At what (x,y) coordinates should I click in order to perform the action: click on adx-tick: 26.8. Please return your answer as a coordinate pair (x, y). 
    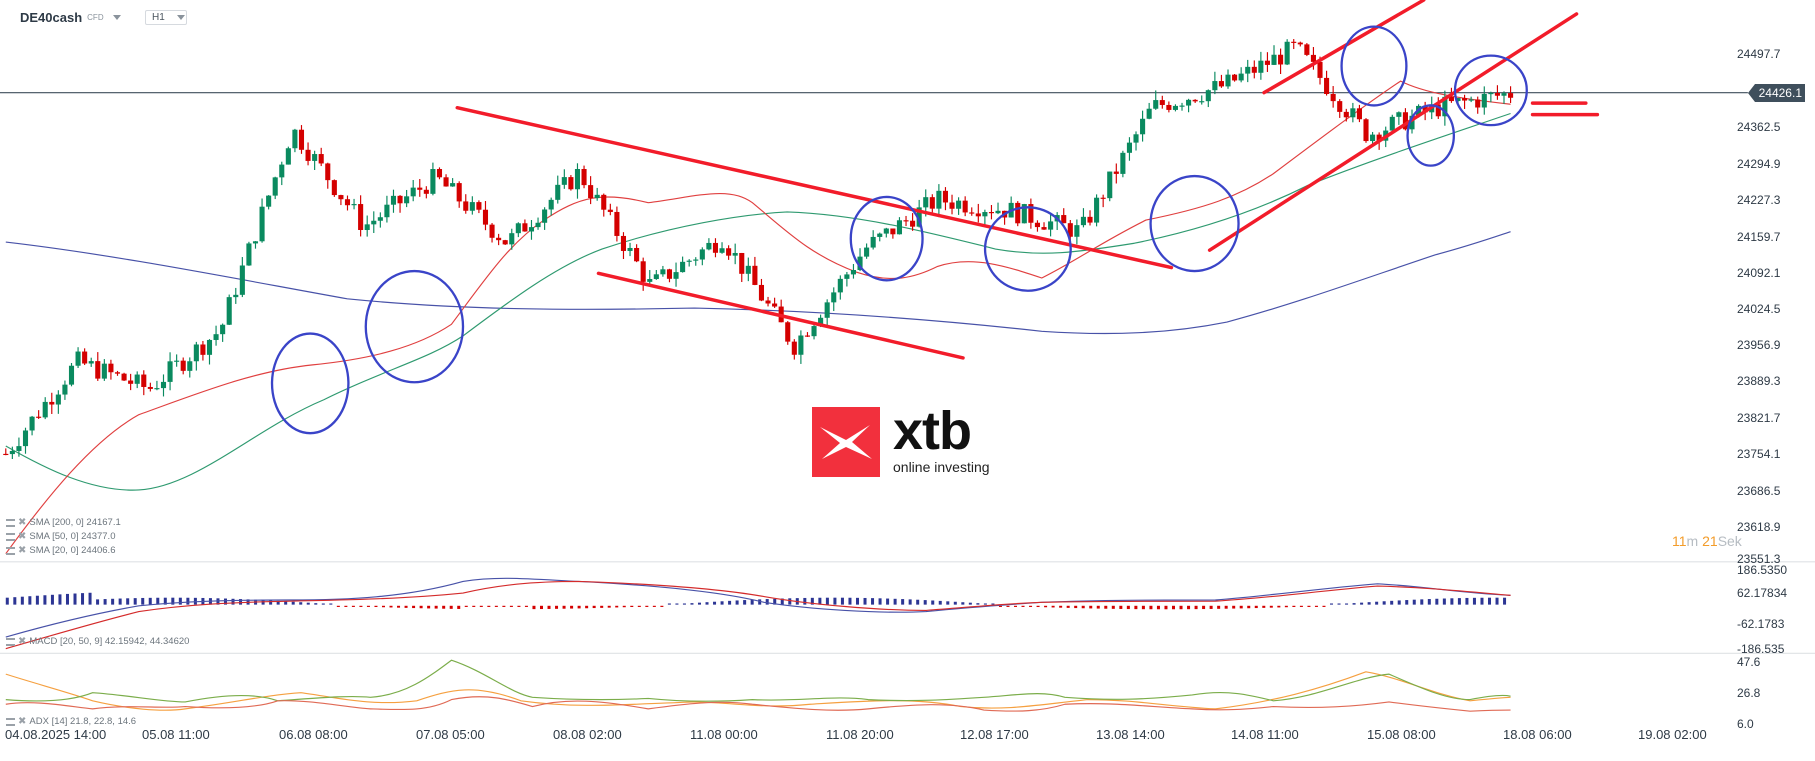
    Looking at the image, I should click on (1749, 693).